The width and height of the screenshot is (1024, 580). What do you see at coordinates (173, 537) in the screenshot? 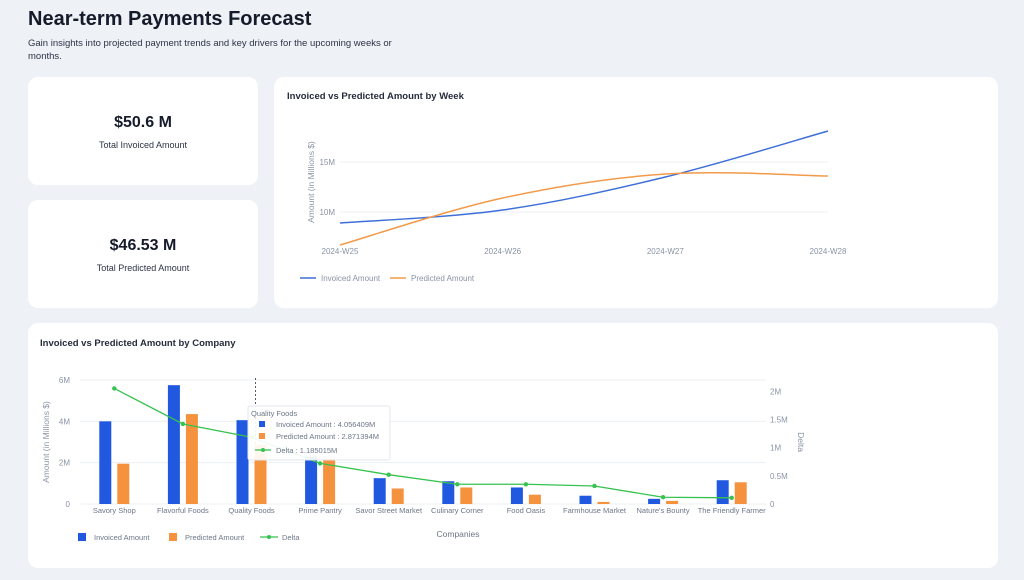
I see `legend-swatch-predicted` at bounding box center [173, 537].